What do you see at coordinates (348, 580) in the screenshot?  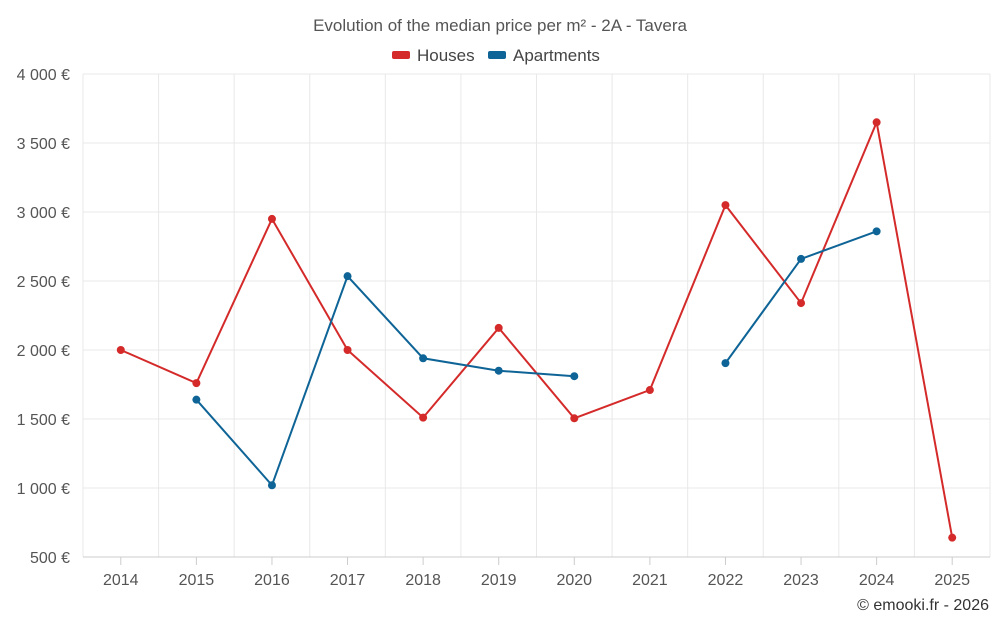 I see `x-tick-label: 2017` at bounding box center [348, 580].